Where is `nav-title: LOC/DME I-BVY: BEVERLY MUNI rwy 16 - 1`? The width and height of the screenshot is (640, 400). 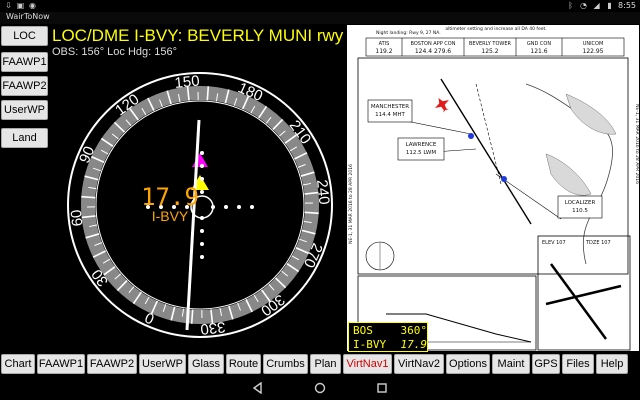
nav-title: LOC/DME I-BVY: BEVERLY MUNI rwy 16 - 1 is located at coordinates (198, 35).